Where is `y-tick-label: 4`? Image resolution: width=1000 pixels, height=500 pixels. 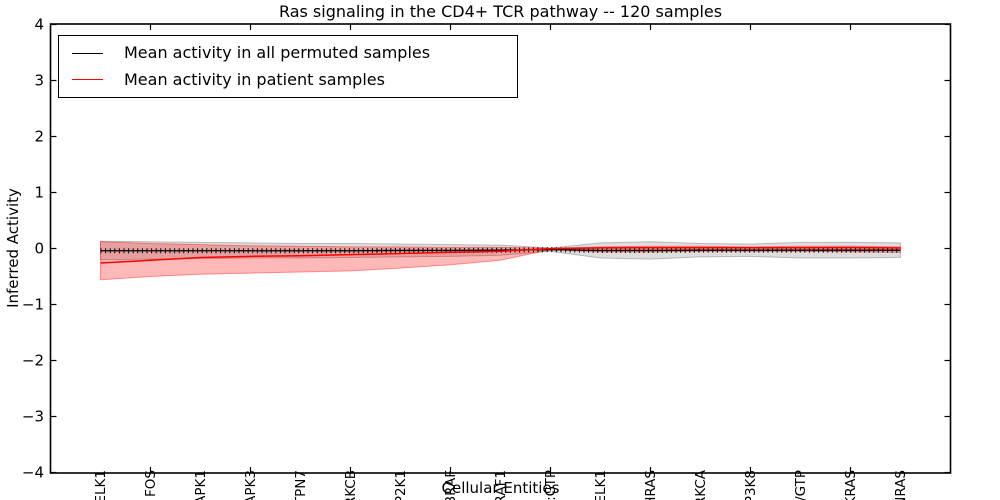 y-tick-label: 4 is located at coordinates (39, 25).